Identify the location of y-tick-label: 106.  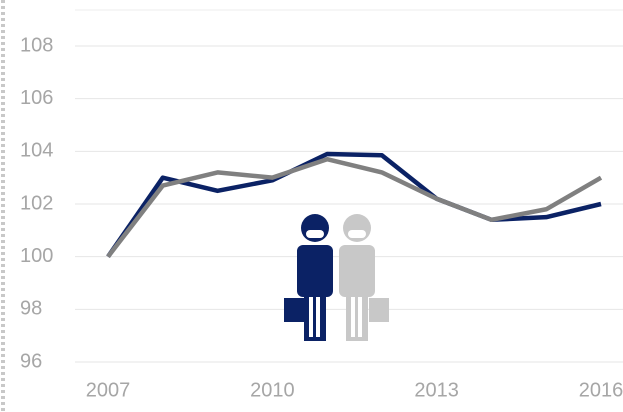
(36, 98).